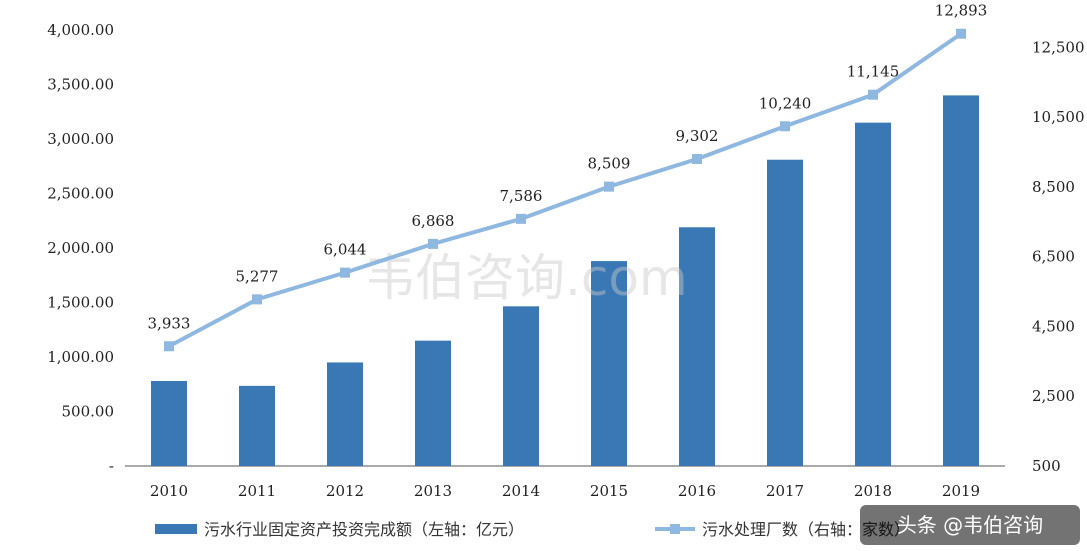 This screenshot has width=1087, height=551. I want to click on watermark: 韦伯咨询.com, so click(526, 278).